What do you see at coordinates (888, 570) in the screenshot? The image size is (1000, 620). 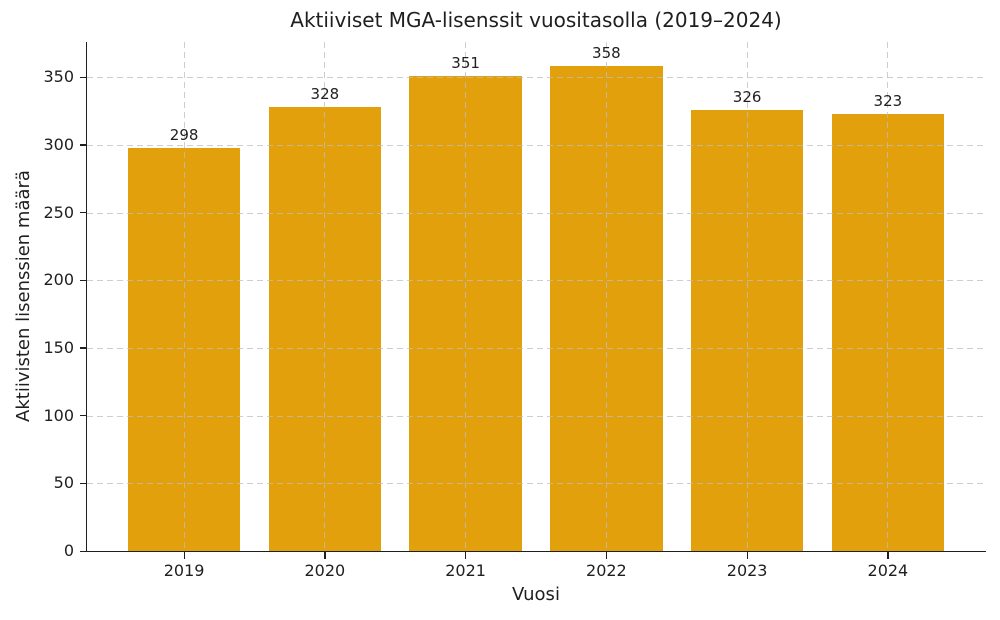 I see `x-tick-label: 2024` at bounding box center [888, 570].